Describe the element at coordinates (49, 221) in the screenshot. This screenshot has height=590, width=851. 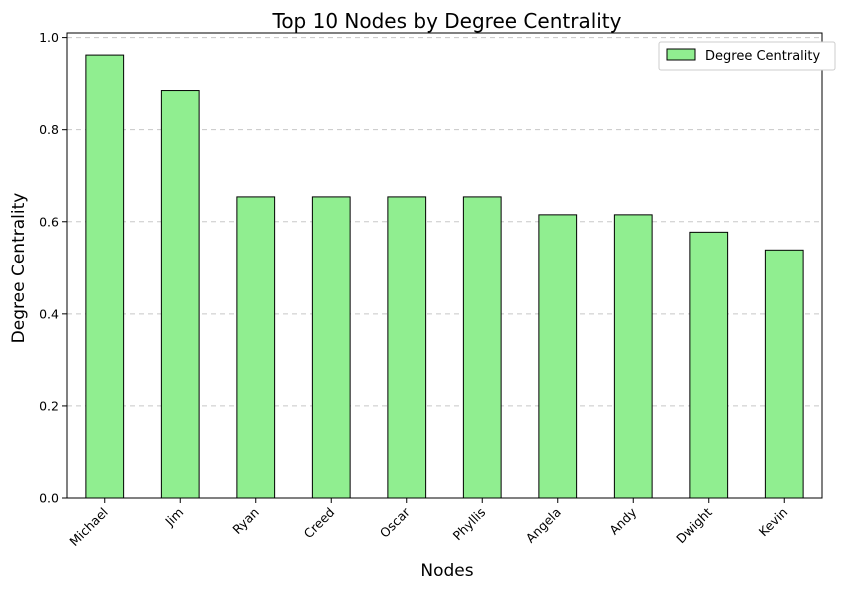
I see `y-tick-label: 0.6` at that location.